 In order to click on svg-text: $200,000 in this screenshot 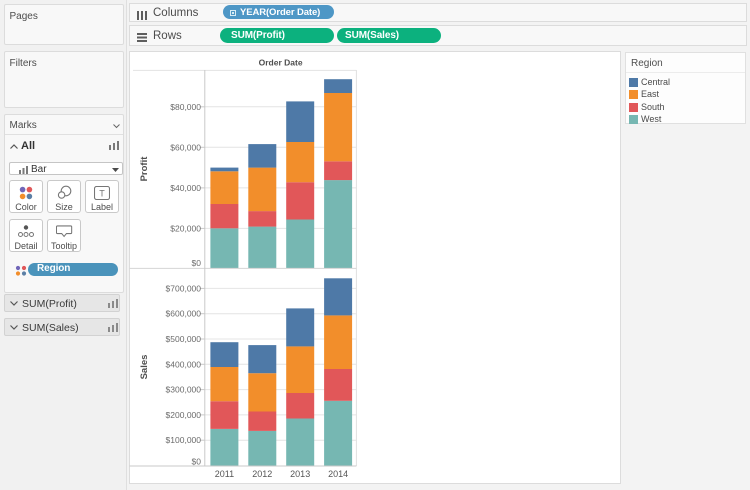, I will do `click(184, 415)`.